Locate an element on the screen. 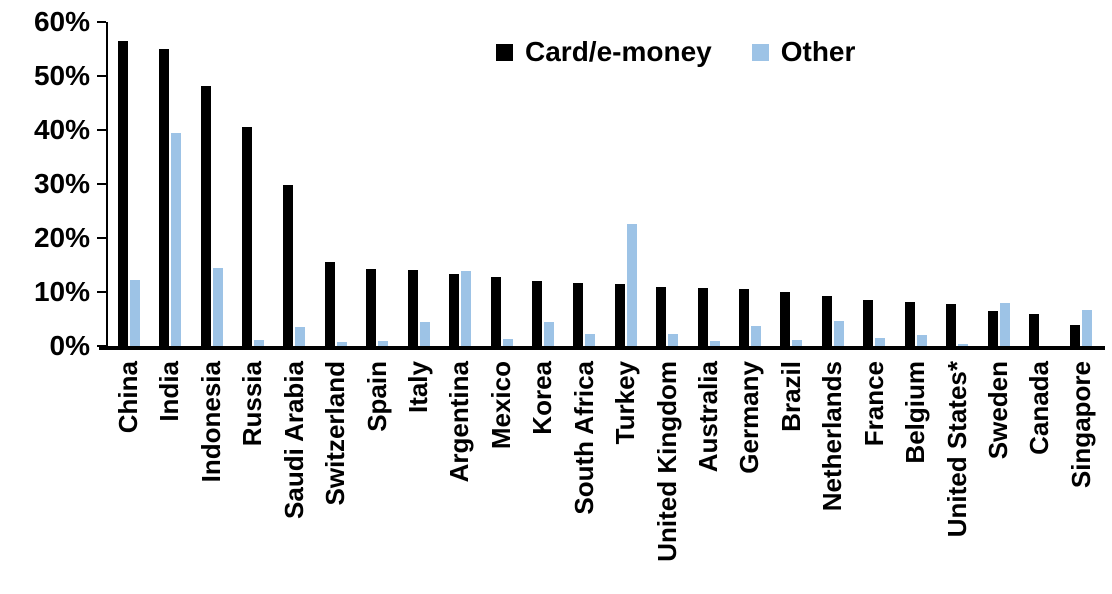 This screenshot has height=594, width=1112. x-axis-label-south-africa: South Africa is located at coordinates (583, 438).